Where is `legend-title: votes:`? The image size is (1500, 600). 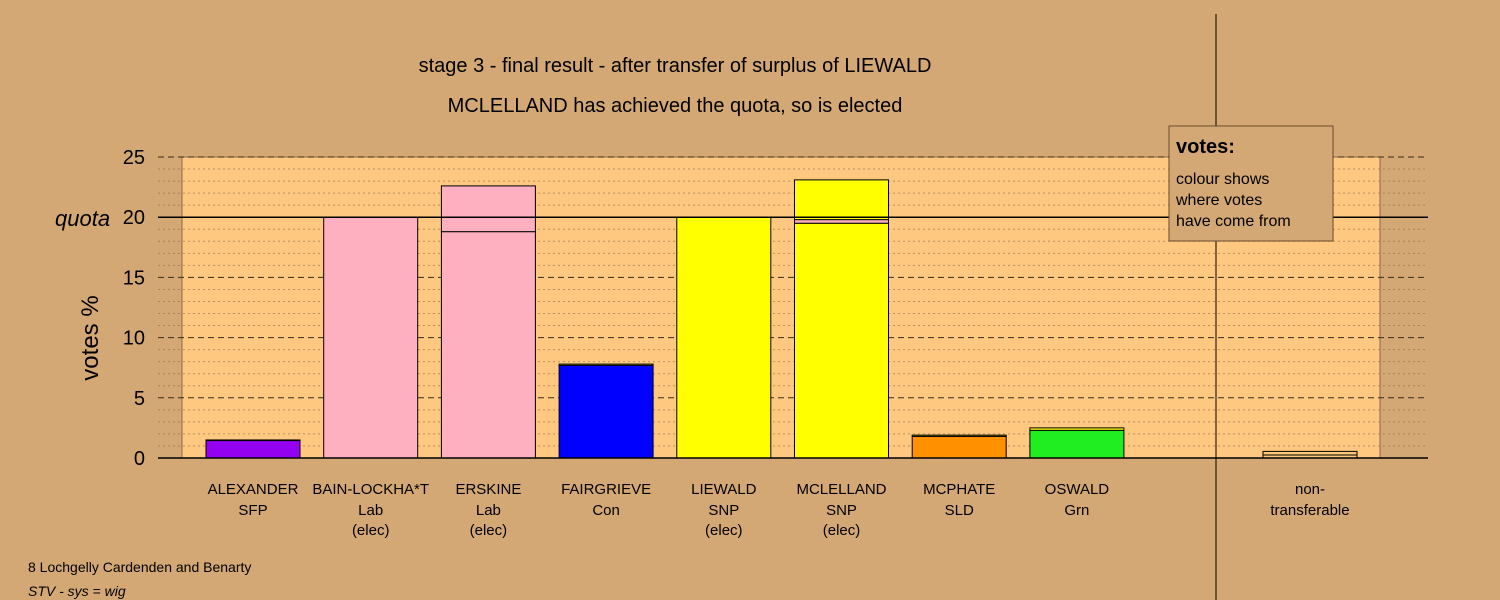
legend-title: votes: is located at coordinates (1205, 147).